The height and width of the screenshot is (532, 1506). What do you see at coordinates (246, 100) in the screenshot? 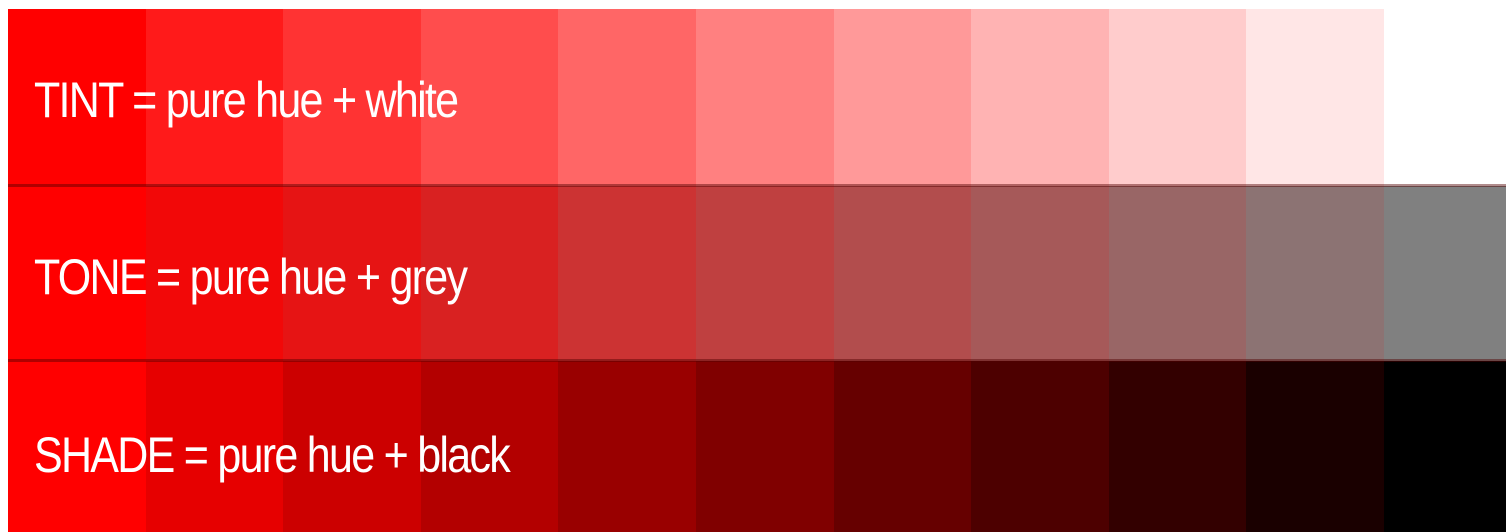
I see `tint-label: TINT = pure hue + white` at bounding box center [246, 100].